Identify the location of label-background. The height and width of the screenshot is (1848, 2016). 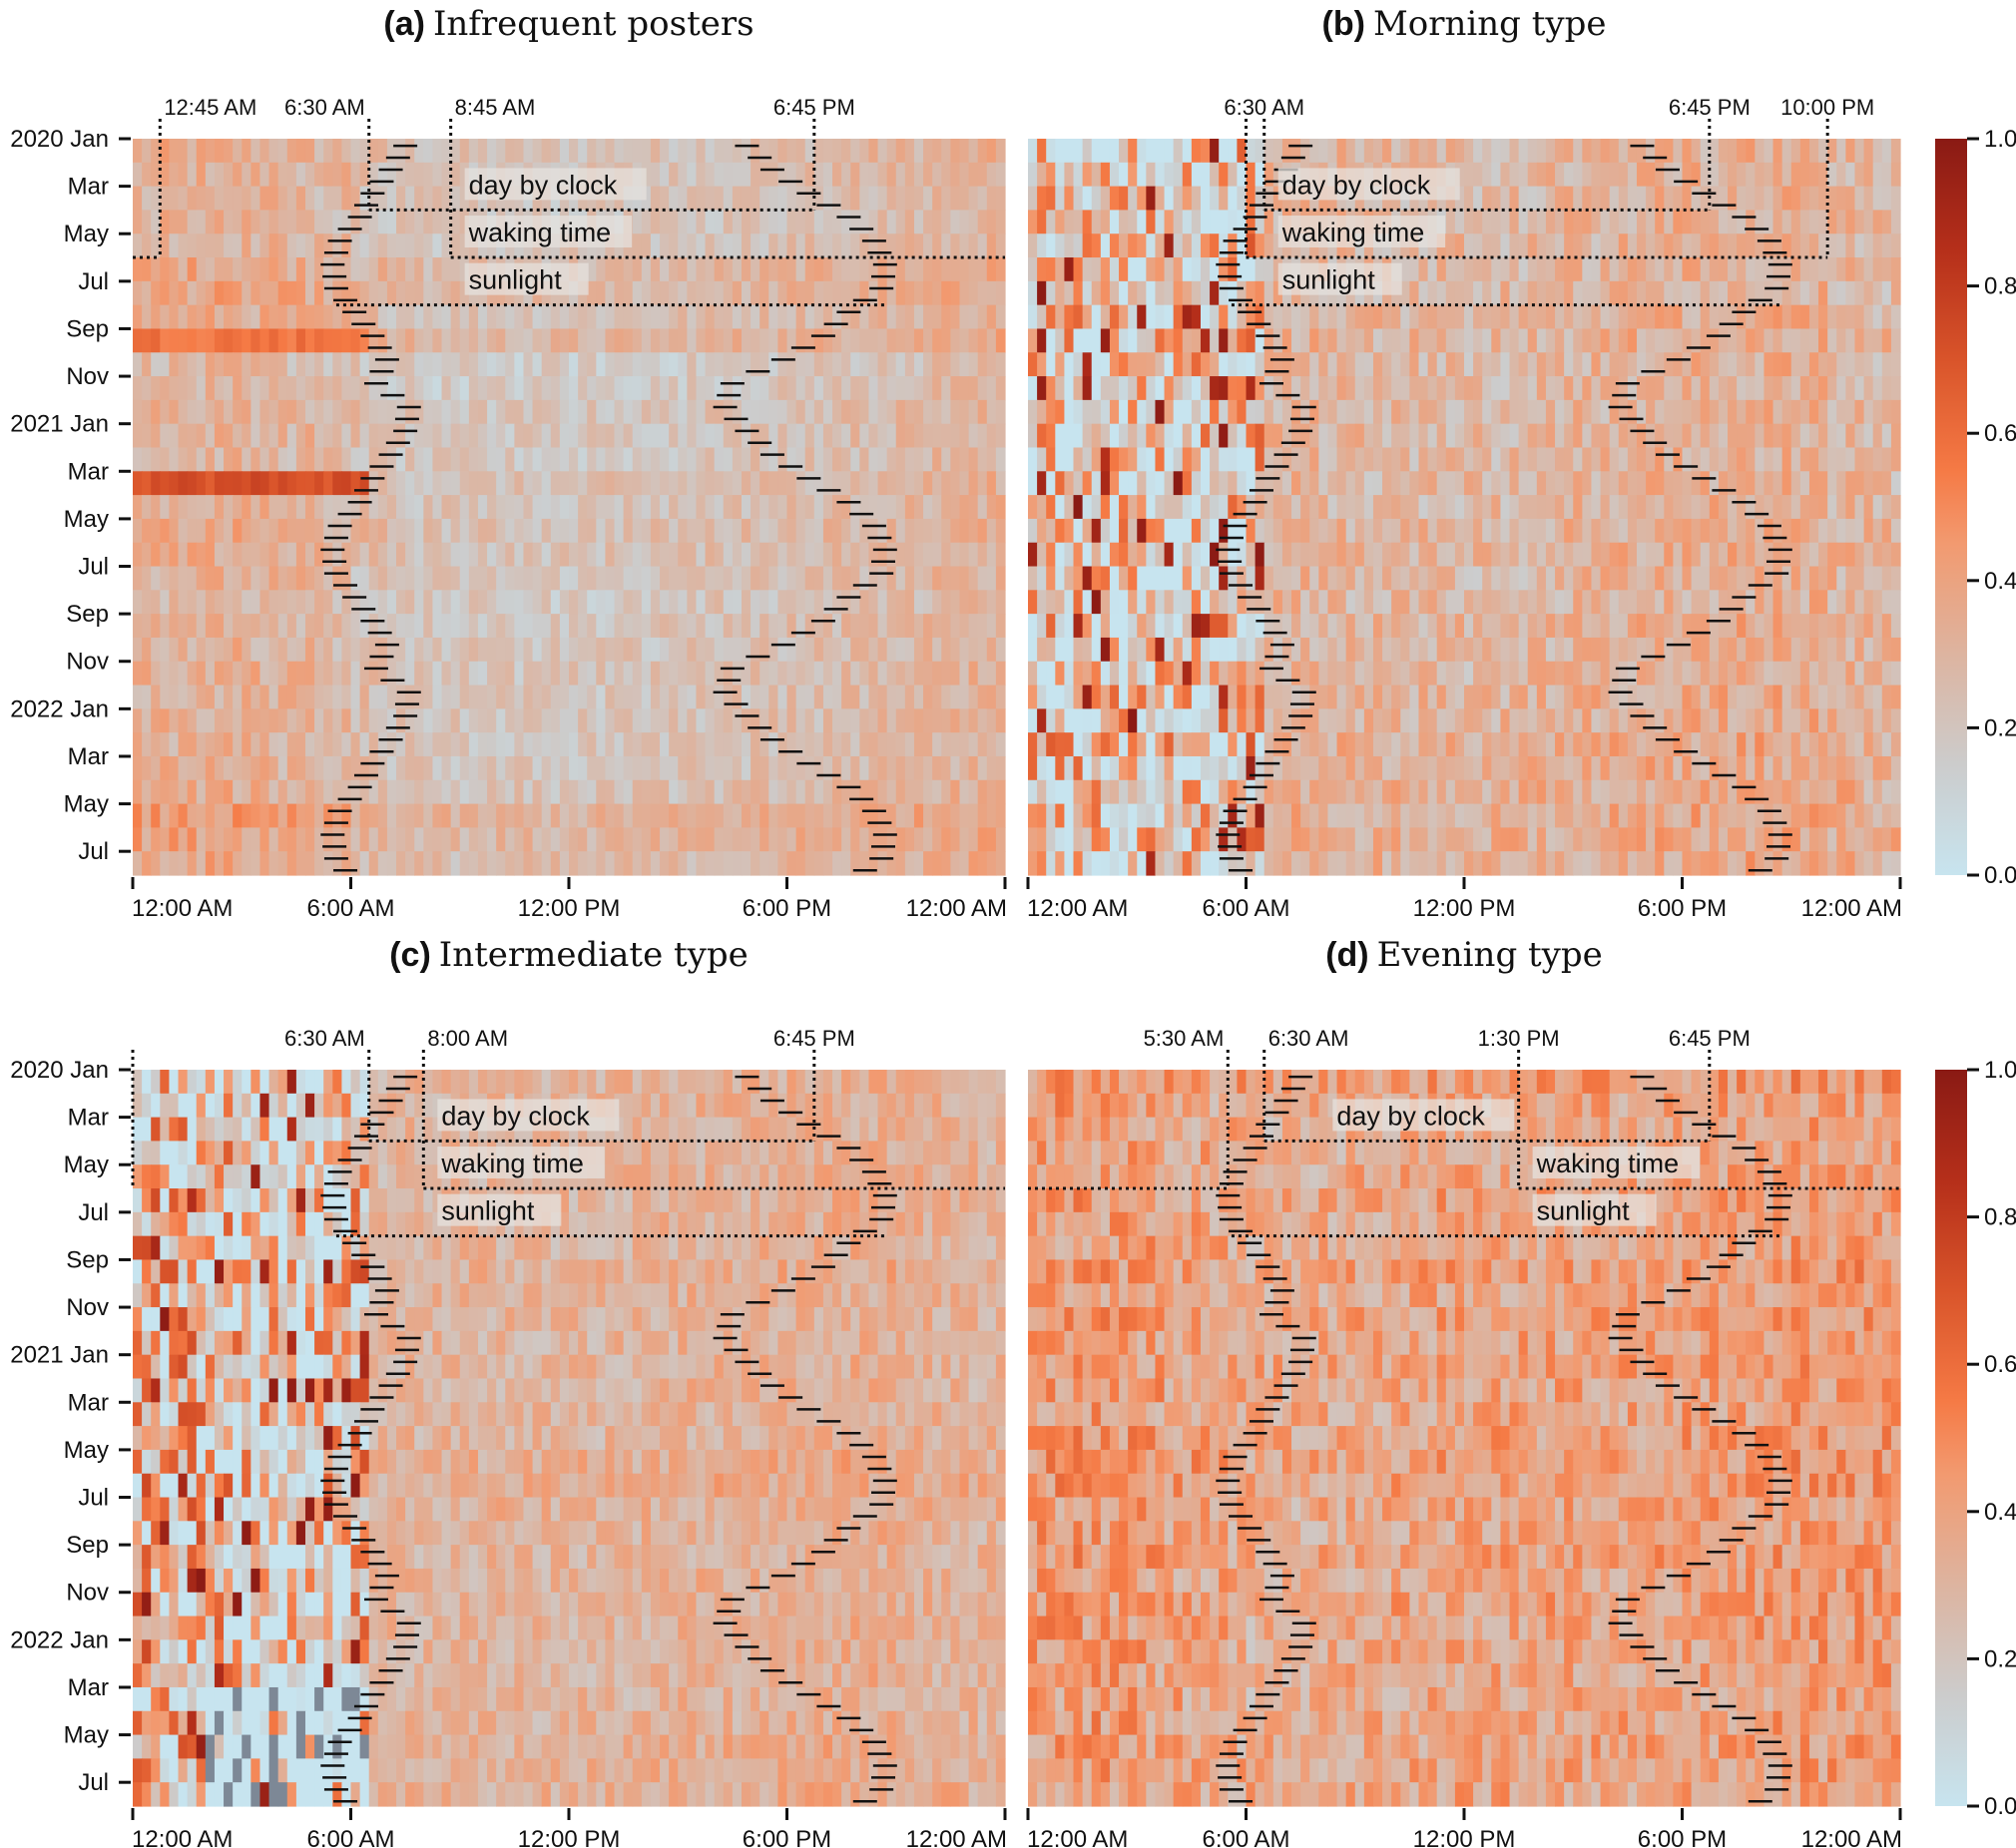
(555, 185).